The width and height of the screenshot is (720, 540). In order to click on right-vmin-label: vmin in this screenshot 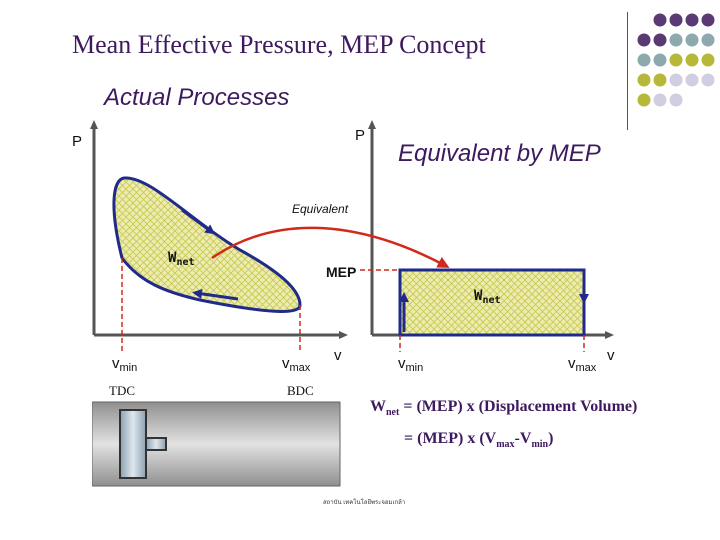, I will do `click(410, 364)`.